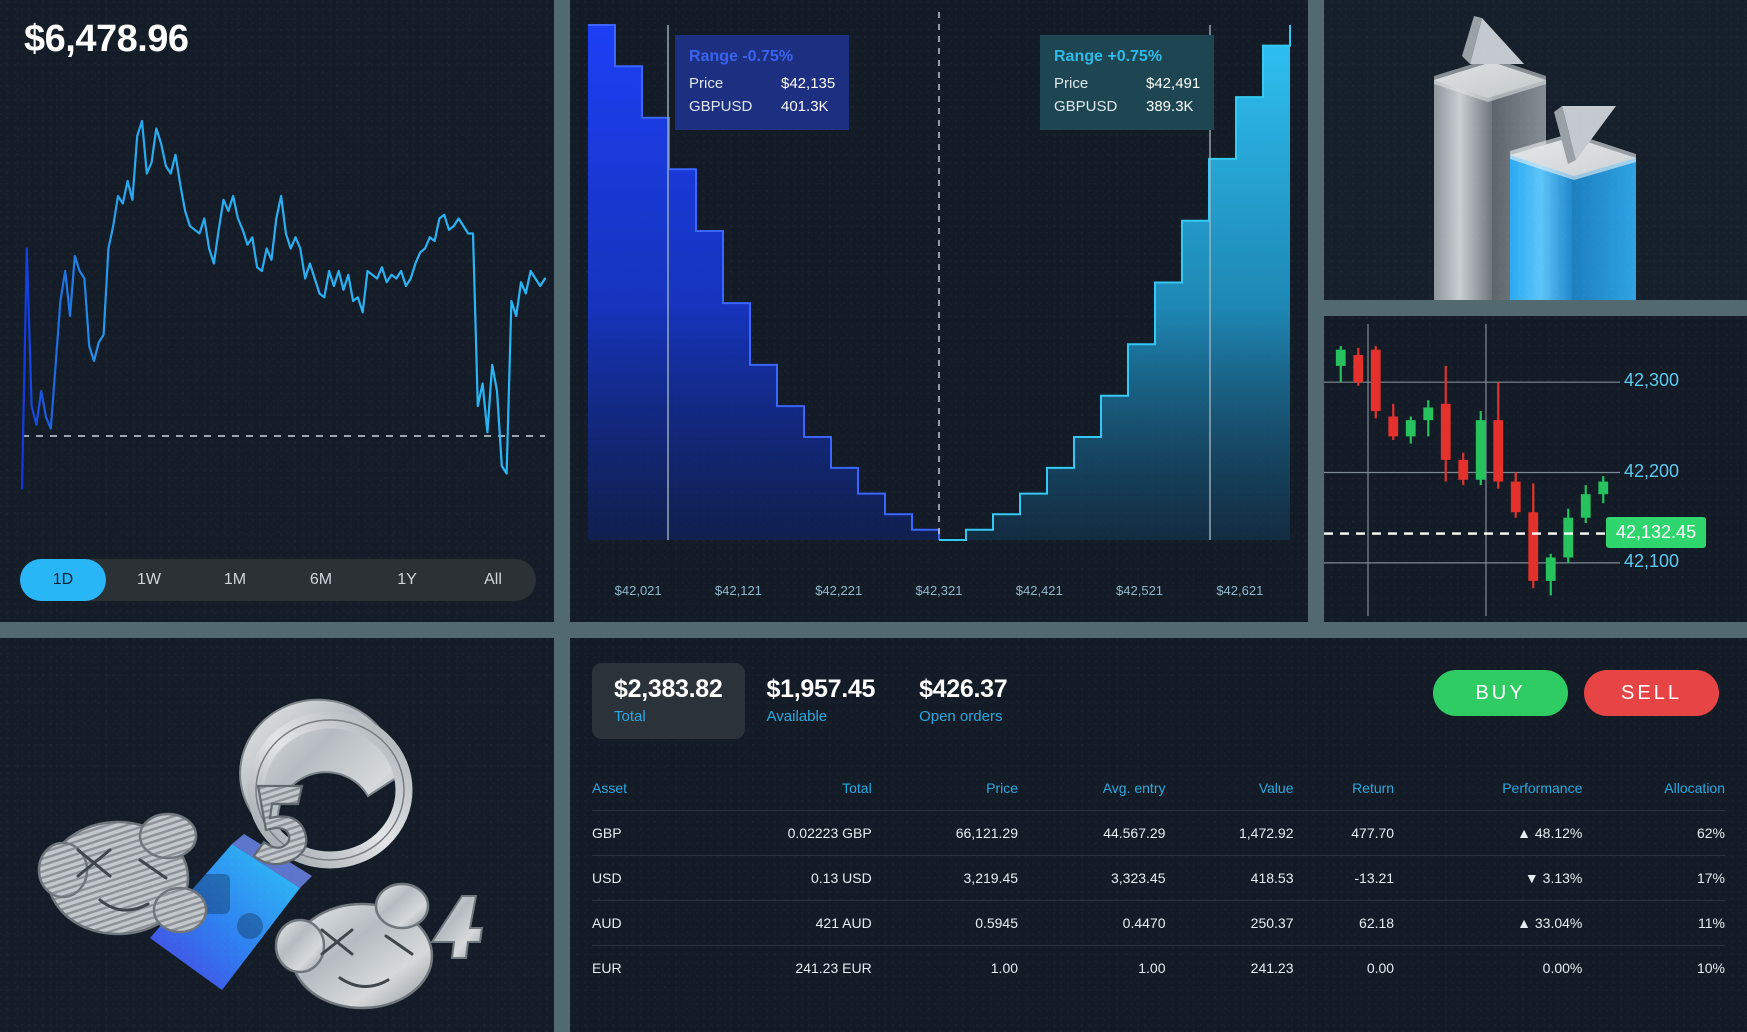 This screenshot has width=1747, height=1032. What do you see at coordinates (763, 282) in the screenshot?
I see `bid-depth-area` at bounding box center [763, 282].